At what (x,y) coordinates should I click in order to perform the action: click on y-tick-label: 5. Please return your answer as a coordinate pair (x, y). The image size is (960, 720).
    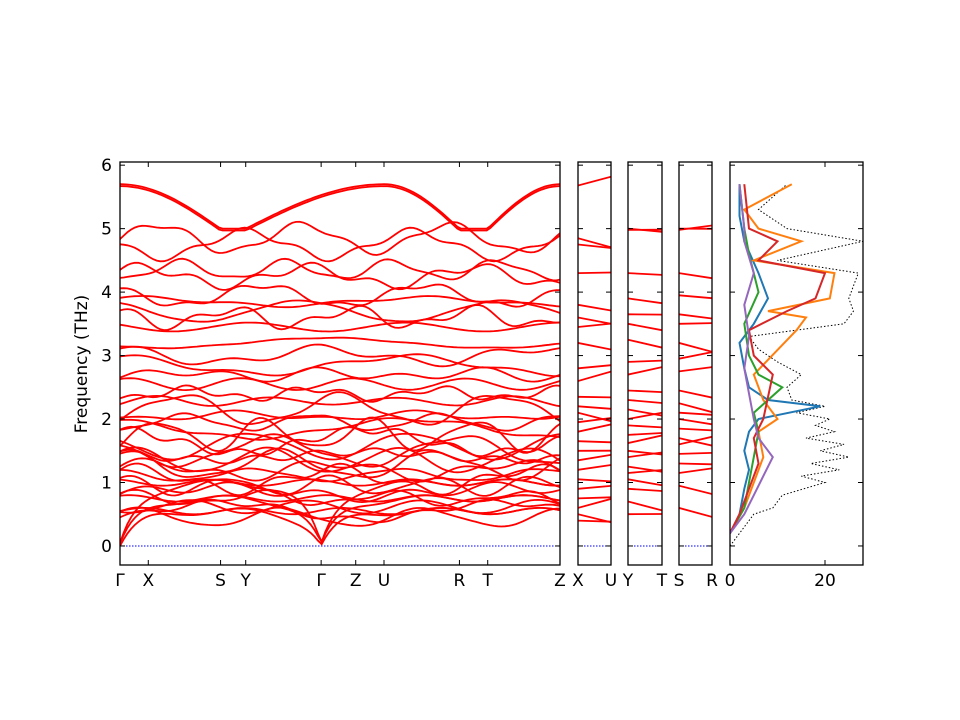
    Looking at the image, I should click on (106, 230).